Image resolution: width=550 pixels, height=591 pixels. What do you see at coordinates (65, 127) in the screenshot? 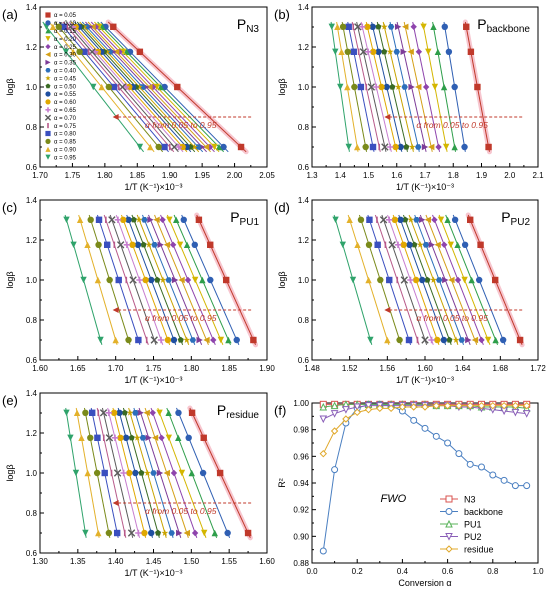
I see `legend-label: α = 0.75` at bounding box center [65, 127].